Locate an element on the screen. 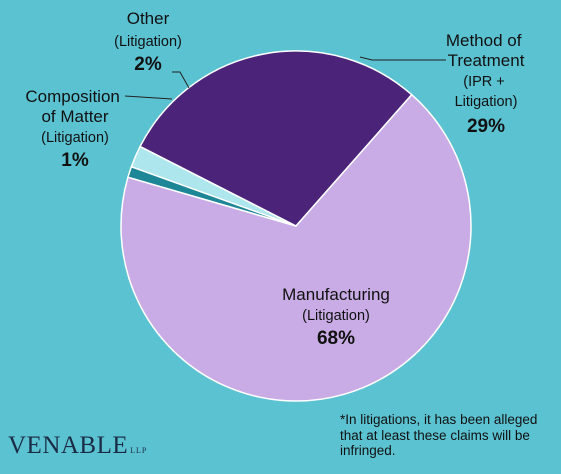 The height and width of the screenshot is (474, 561). leader-lines is located at coordinates (285, 78).